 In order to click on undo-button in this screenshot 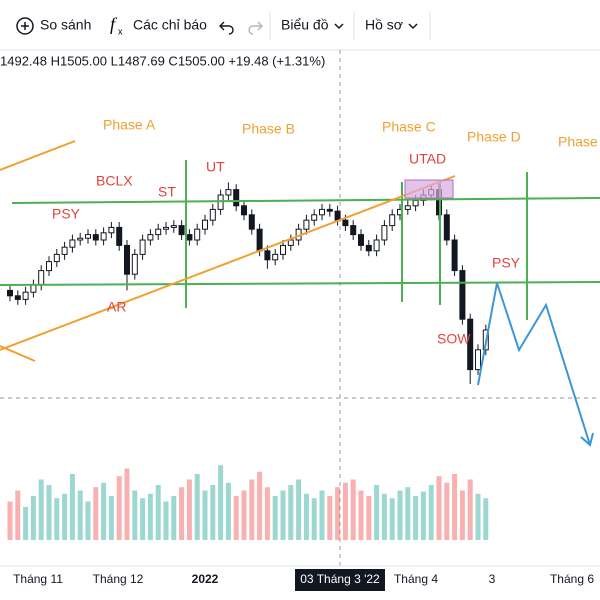, I will do `click(226, 28)`.